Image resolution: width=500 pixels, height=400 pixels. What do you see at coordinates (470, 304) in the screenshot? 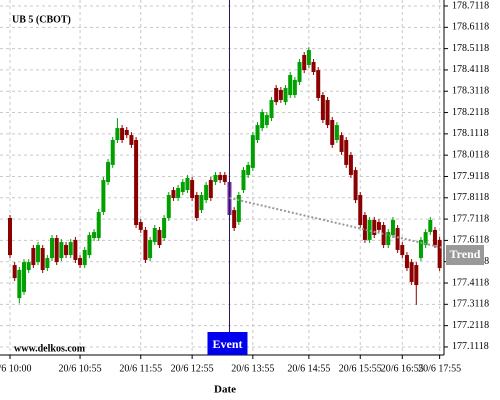
I see `y-tick-label: 177.3118` at bounding box center [470, 304].